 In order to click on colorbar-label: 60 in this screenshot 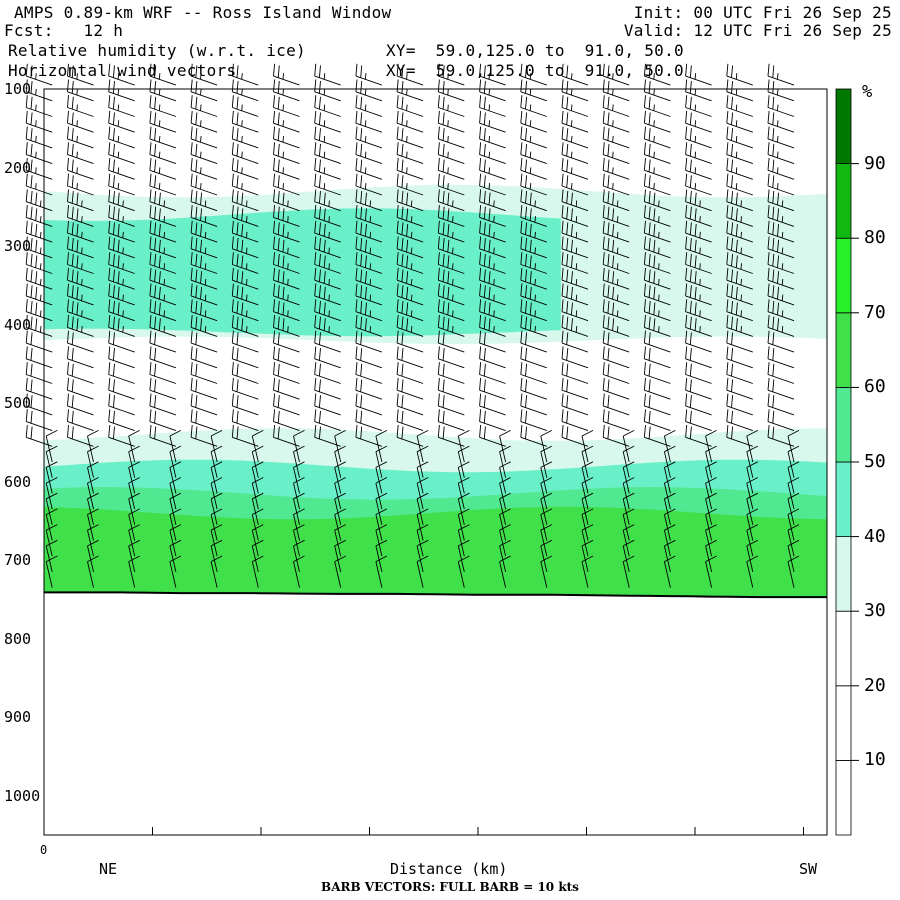, I will do `click(875, 387)`.